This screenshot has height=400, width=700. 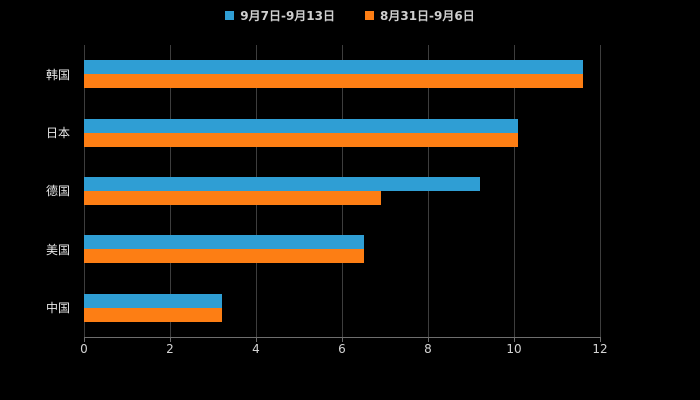 I want to click on bar-series1-cat2, so click(x=232, y=197).